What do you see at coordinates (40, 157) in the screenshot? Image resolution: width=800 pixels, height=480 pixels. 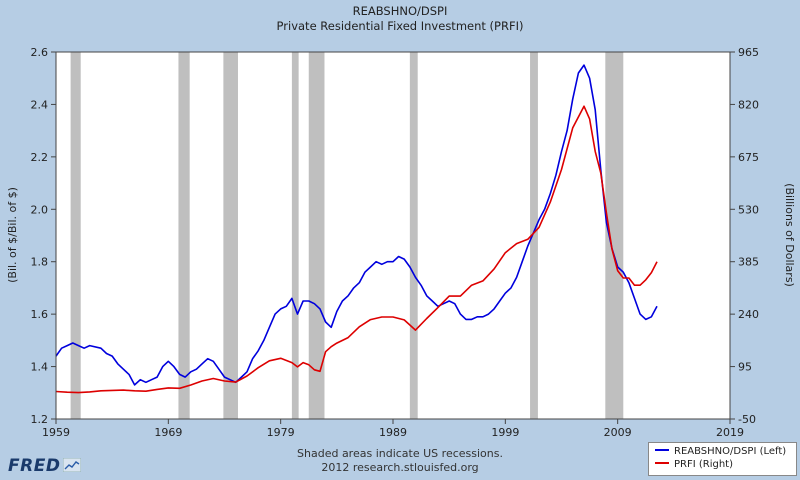 I see `y-left-tick-label: 2.2` at bounding box center [40, 157].